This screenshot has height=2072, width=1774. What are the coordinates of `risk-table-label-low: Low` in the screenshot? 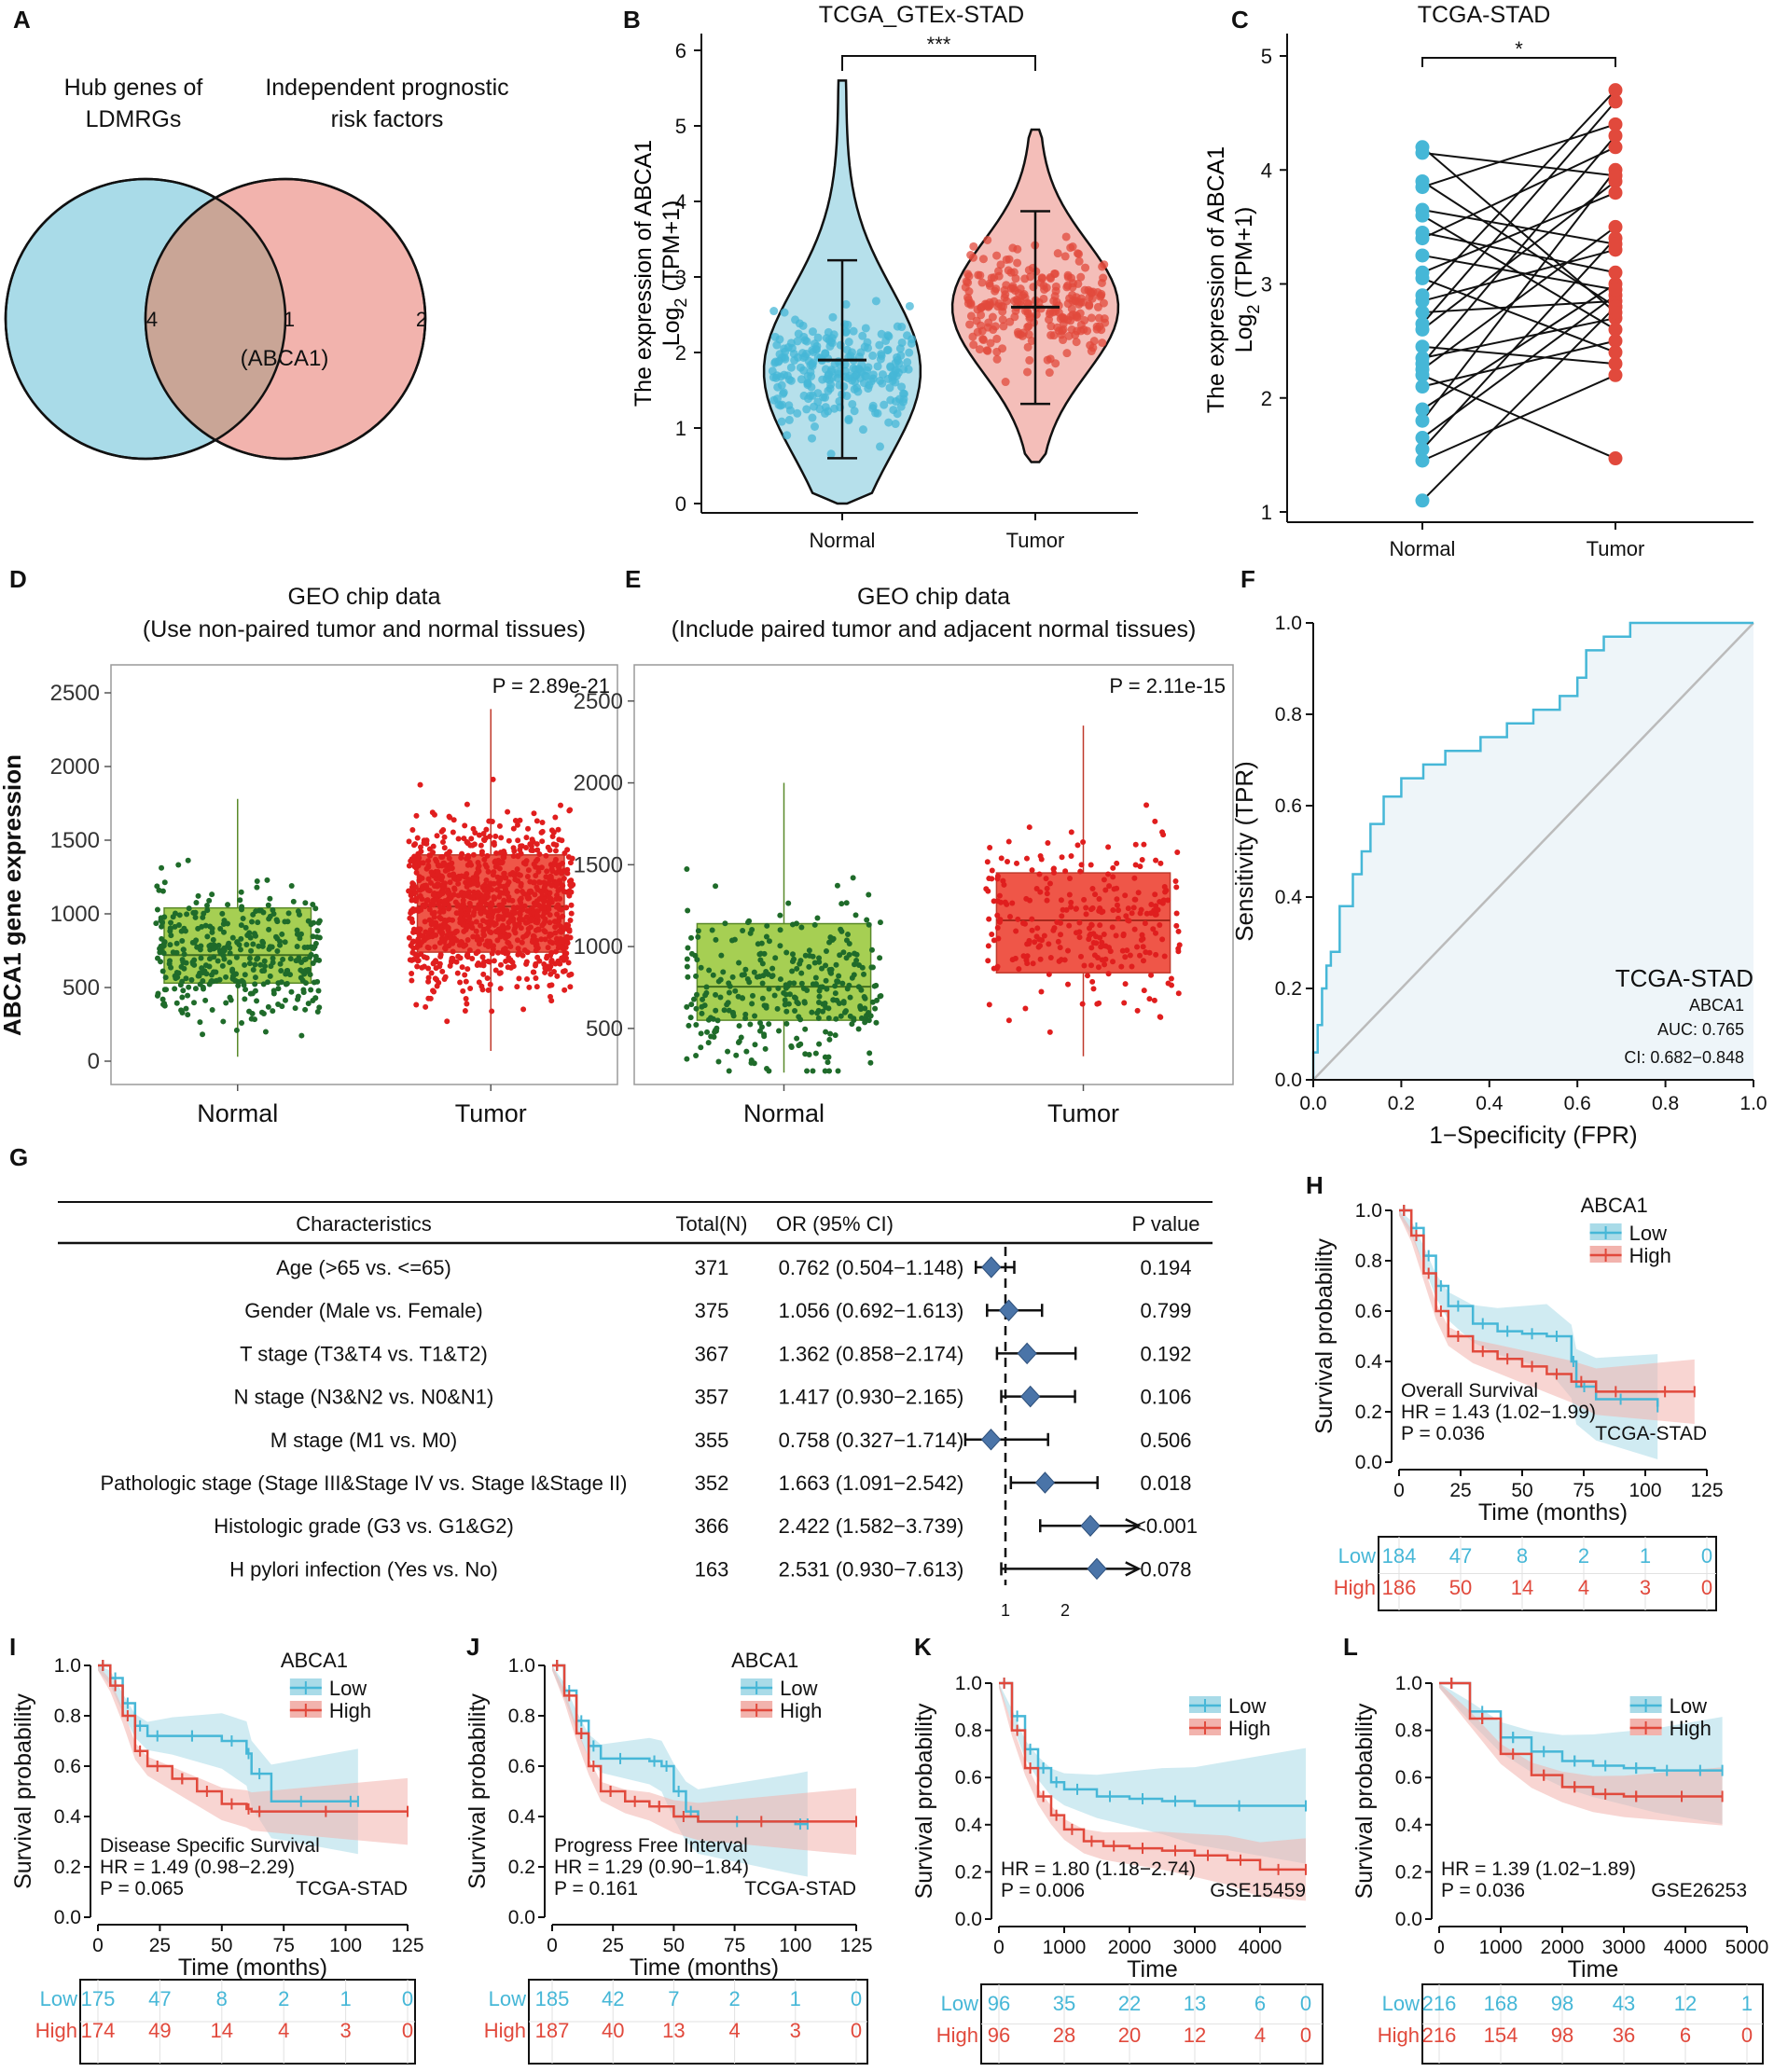 It's located at (1401, 2003).